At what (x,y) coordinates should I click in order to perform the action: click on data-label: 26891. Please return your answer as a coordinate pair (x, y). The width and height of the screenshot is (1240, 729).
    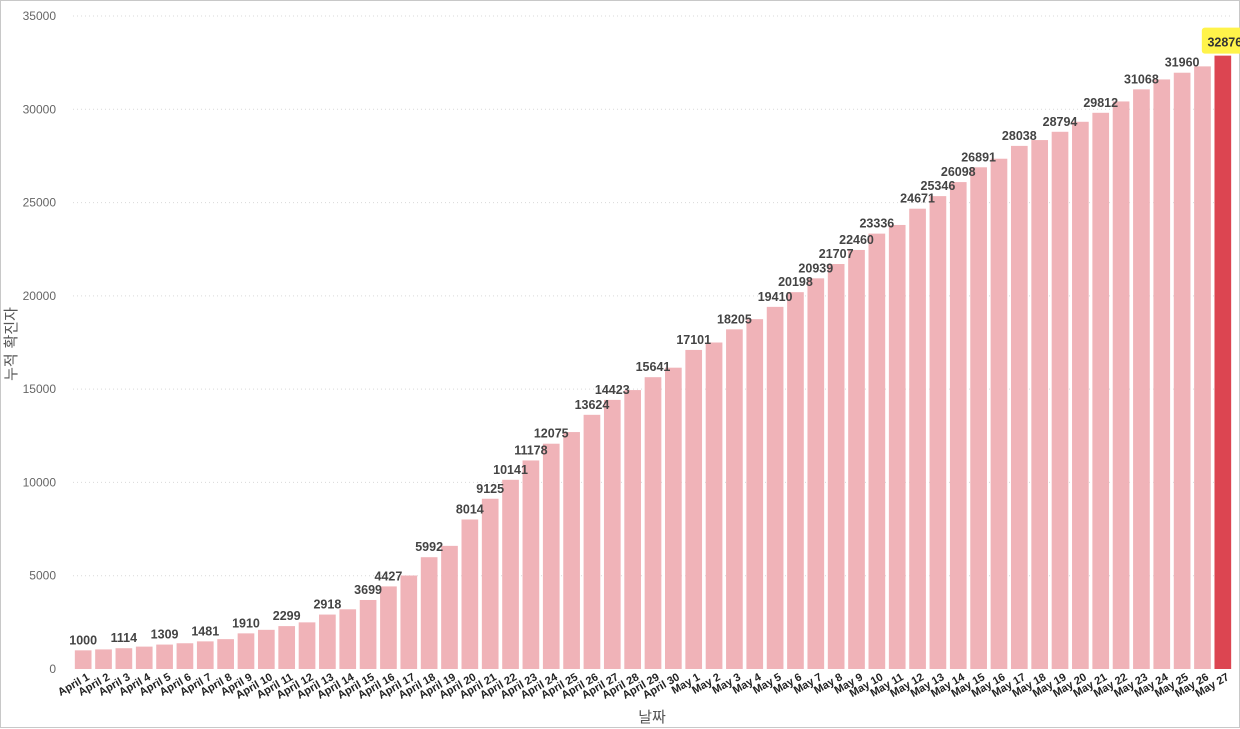
    Looking at the image, I should click on (978, 157).